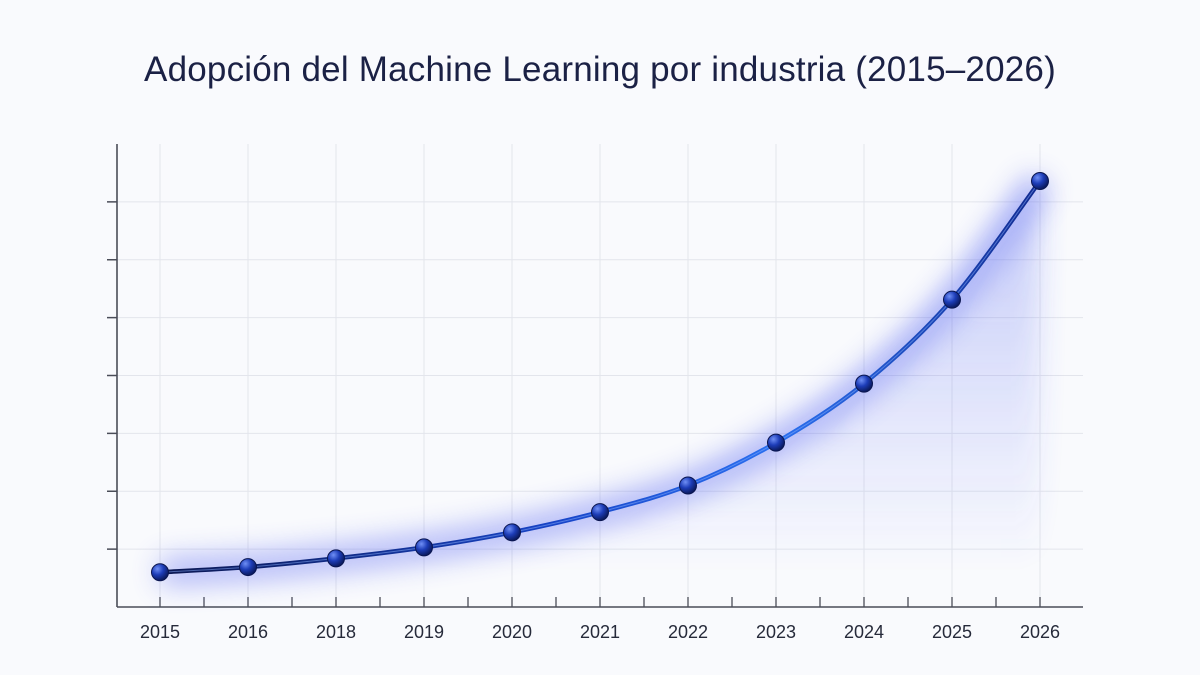 The width and height of the screenshot is (1200, 675). I want to click on x-tick-label: 2020, so click(512, 632).